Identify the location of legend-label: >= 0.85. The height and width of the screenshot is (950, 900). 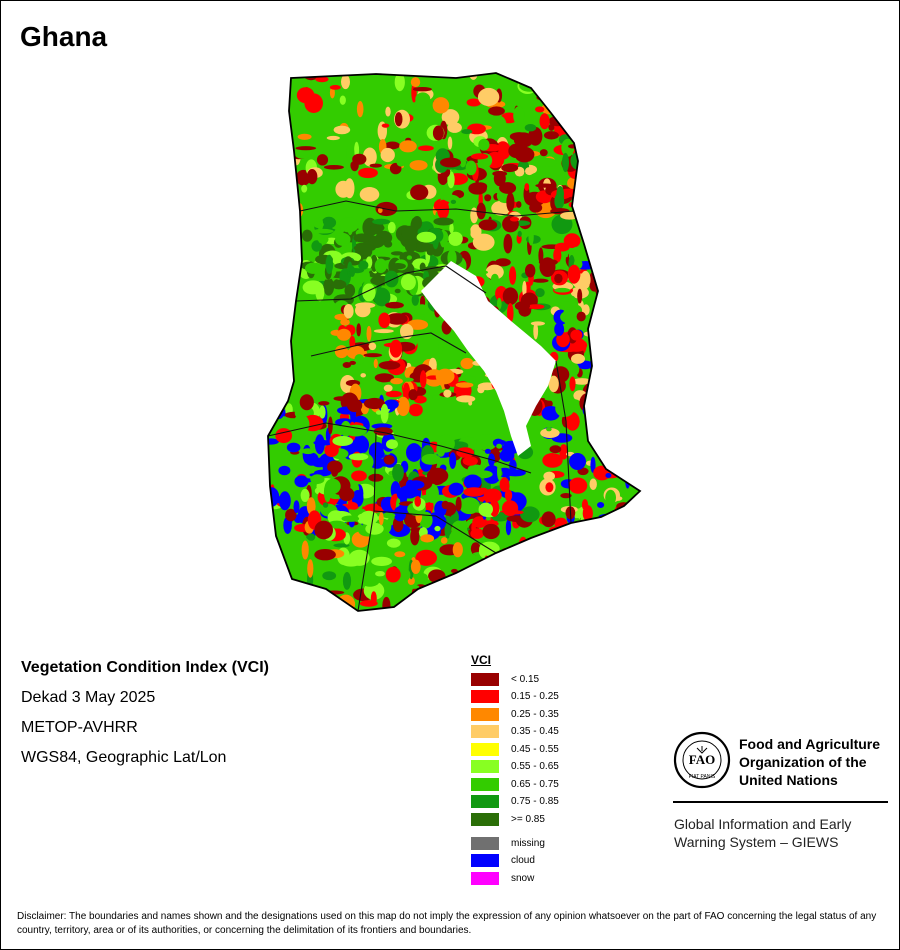
(528, 819).